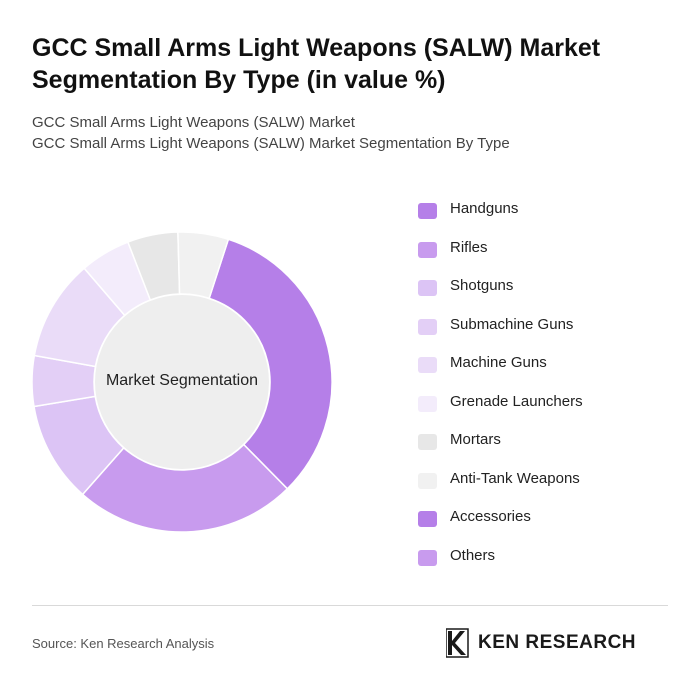 The width and height of the screenshot is (700, 691). I want to click on legend-item-others: Others, so click(548, 556).